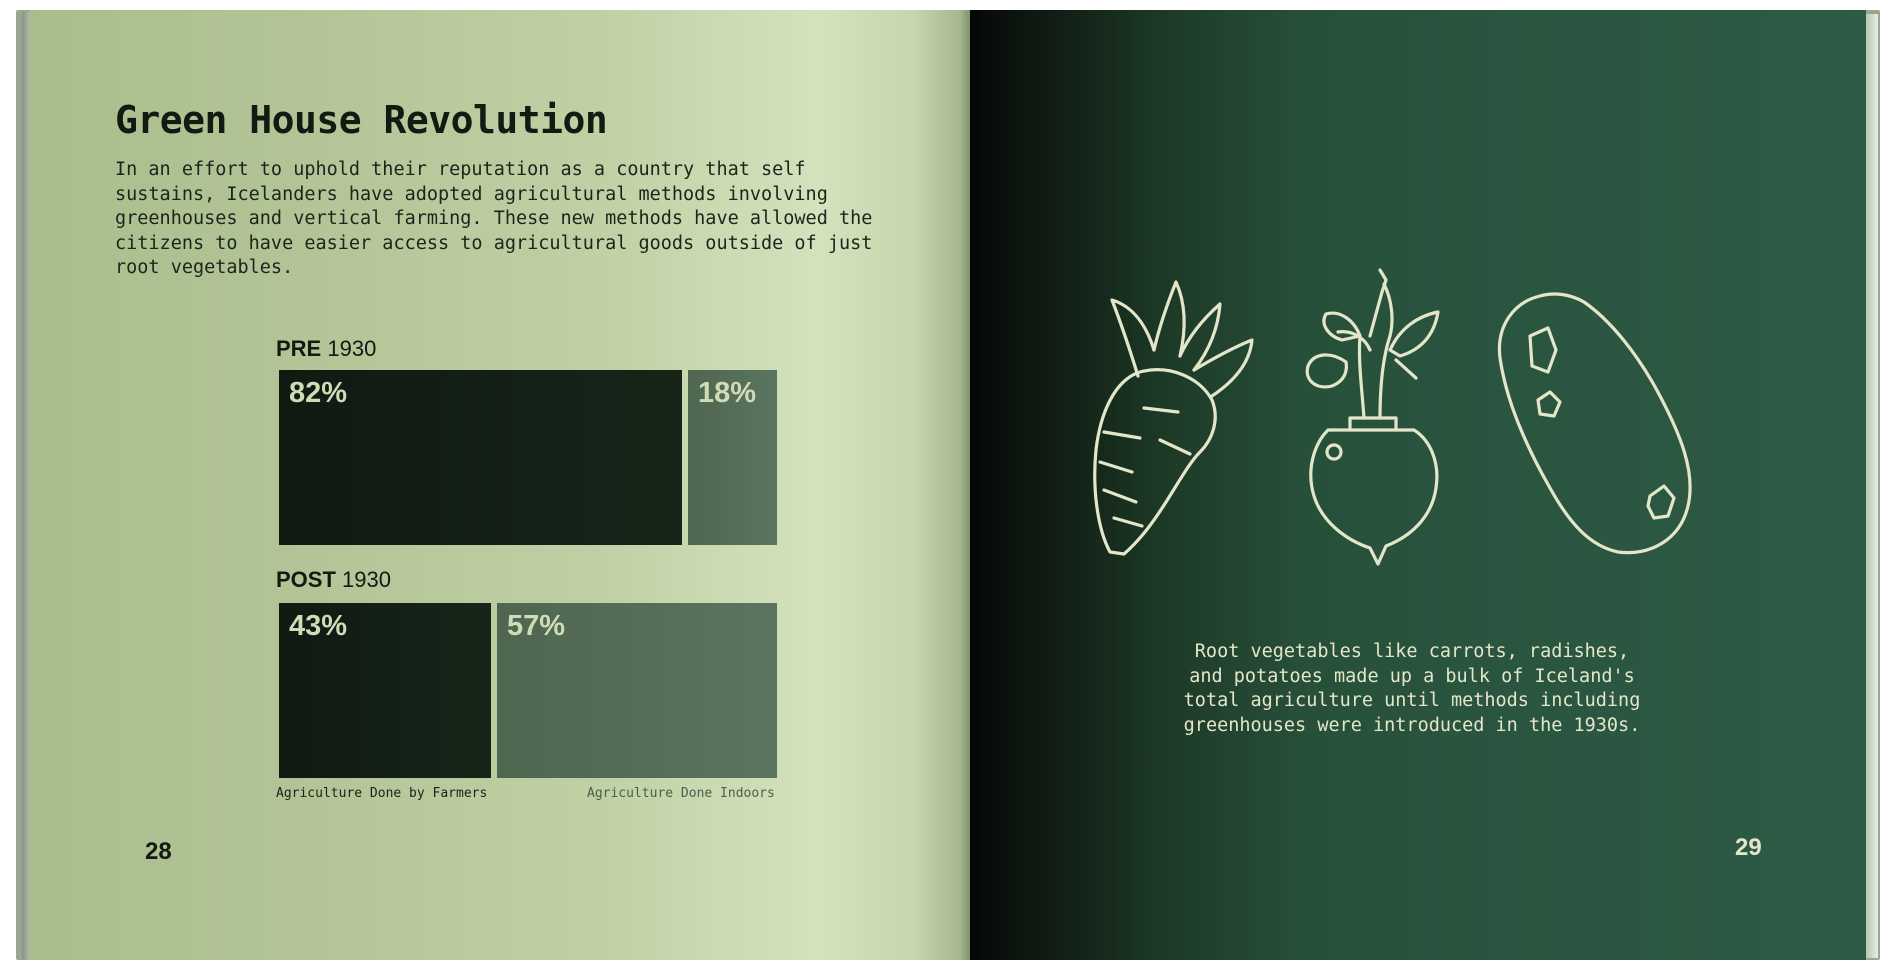 The width and height of the screenshot is (1895, 966). Describe the element at coordinates (366, 579) in the screenshot. I see `post-label-year: 1930` at that location.